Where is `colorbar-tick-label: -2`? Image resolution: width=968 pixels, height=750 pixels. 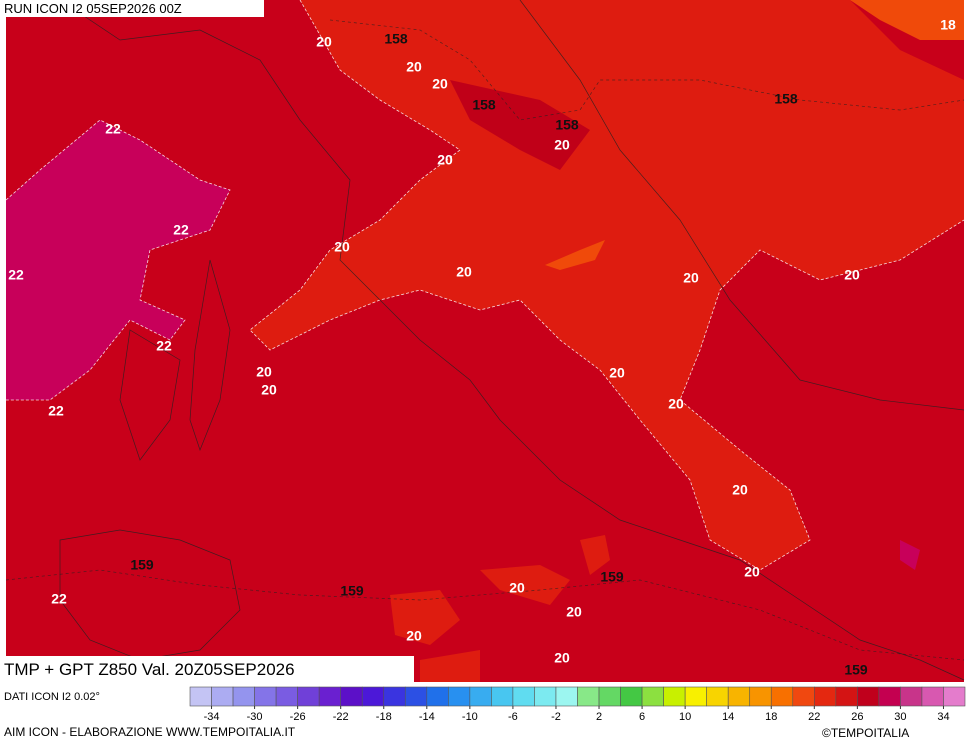
colorbar-tick-label: -2 is located at coordinates (556, 717).